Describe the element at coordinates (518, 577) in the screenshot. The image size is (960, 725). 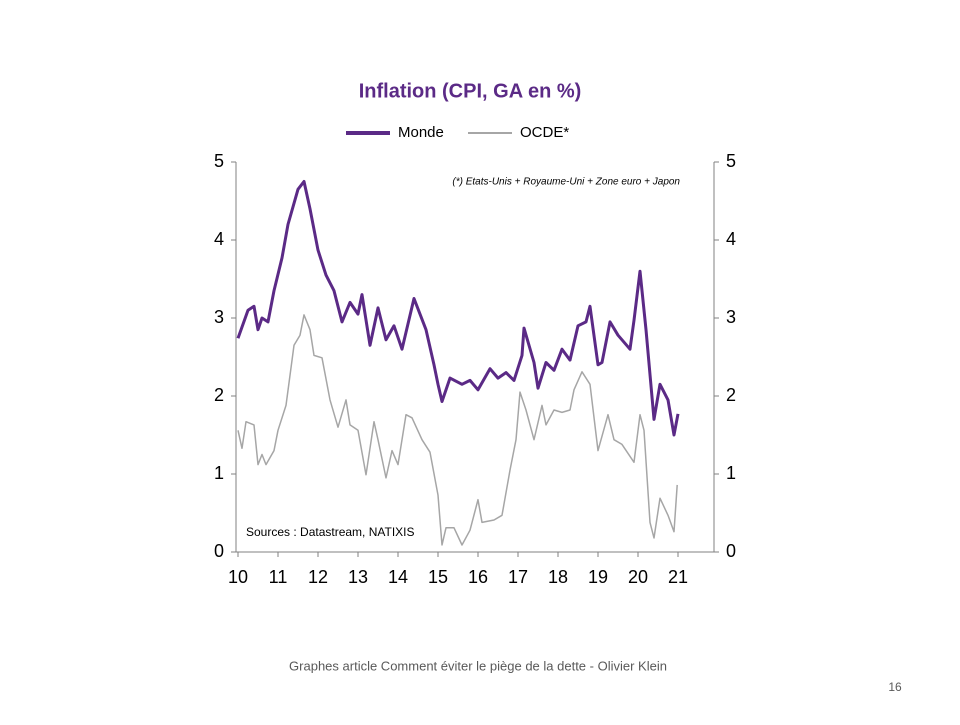
I see `x-tick-label: 17` at that location.